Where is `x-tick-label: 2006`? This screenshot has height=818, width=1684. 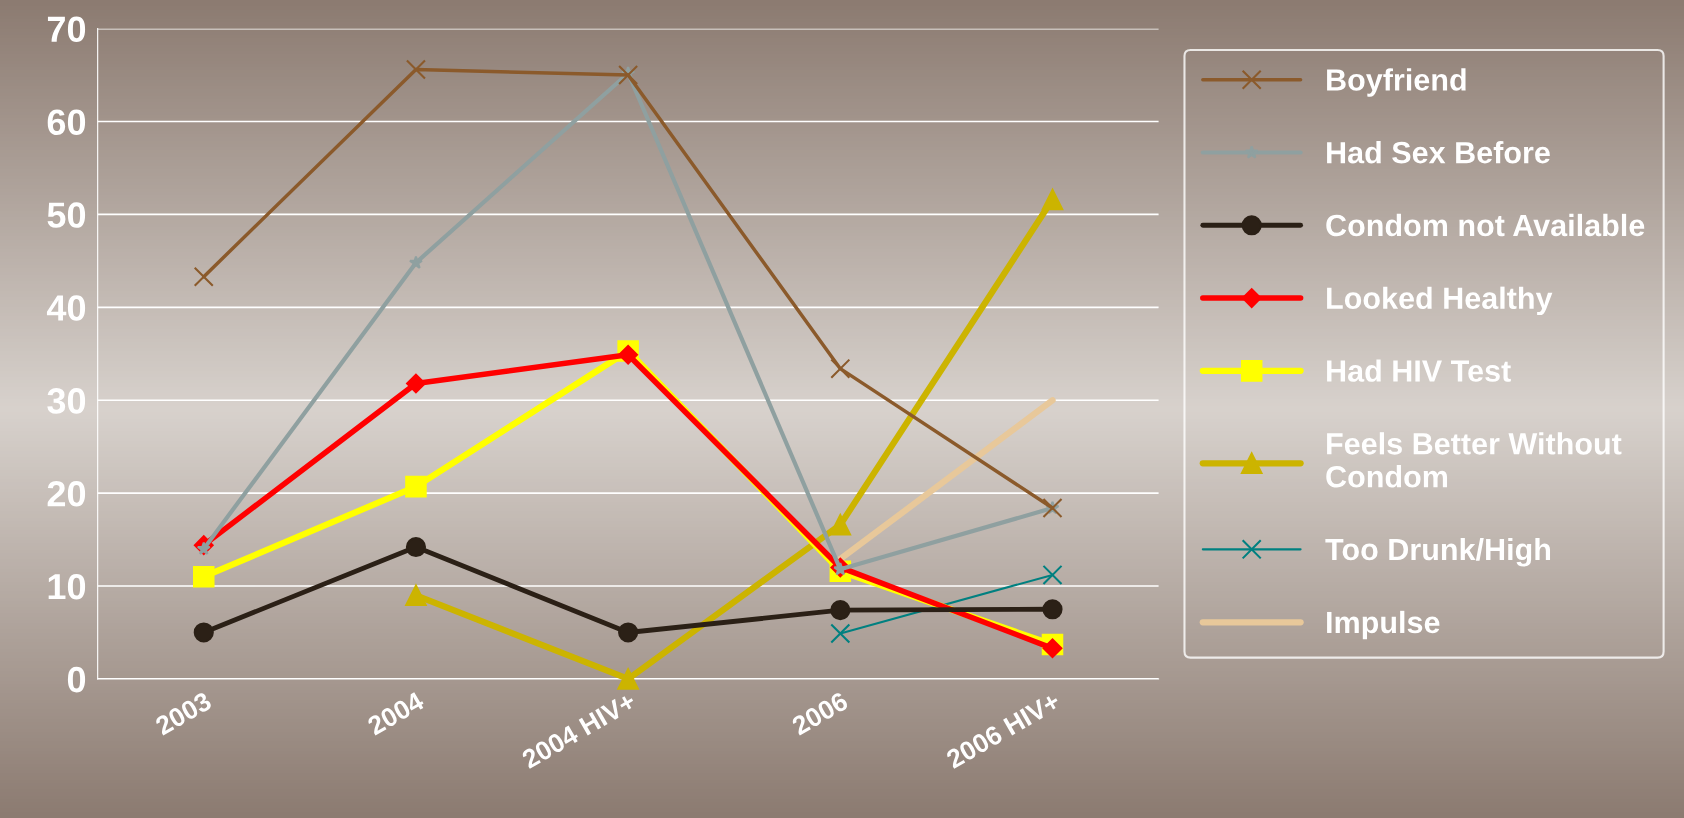
x-tick-label: 2006 is located at coordinates (820, 713).